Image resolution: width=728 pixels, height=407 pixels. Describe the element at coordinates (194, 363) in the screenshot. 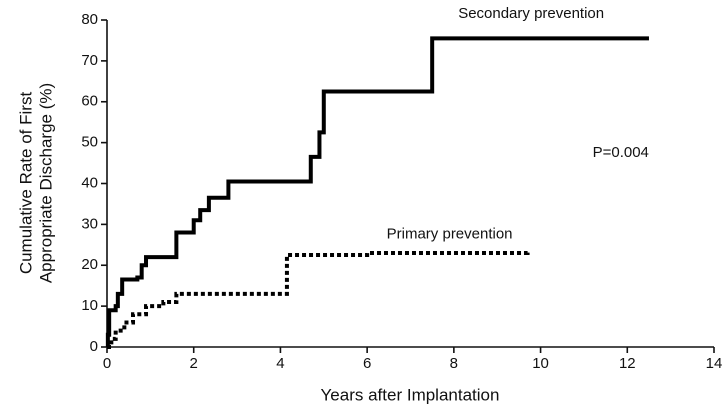

I see `x-tick-label: 2` at that location.